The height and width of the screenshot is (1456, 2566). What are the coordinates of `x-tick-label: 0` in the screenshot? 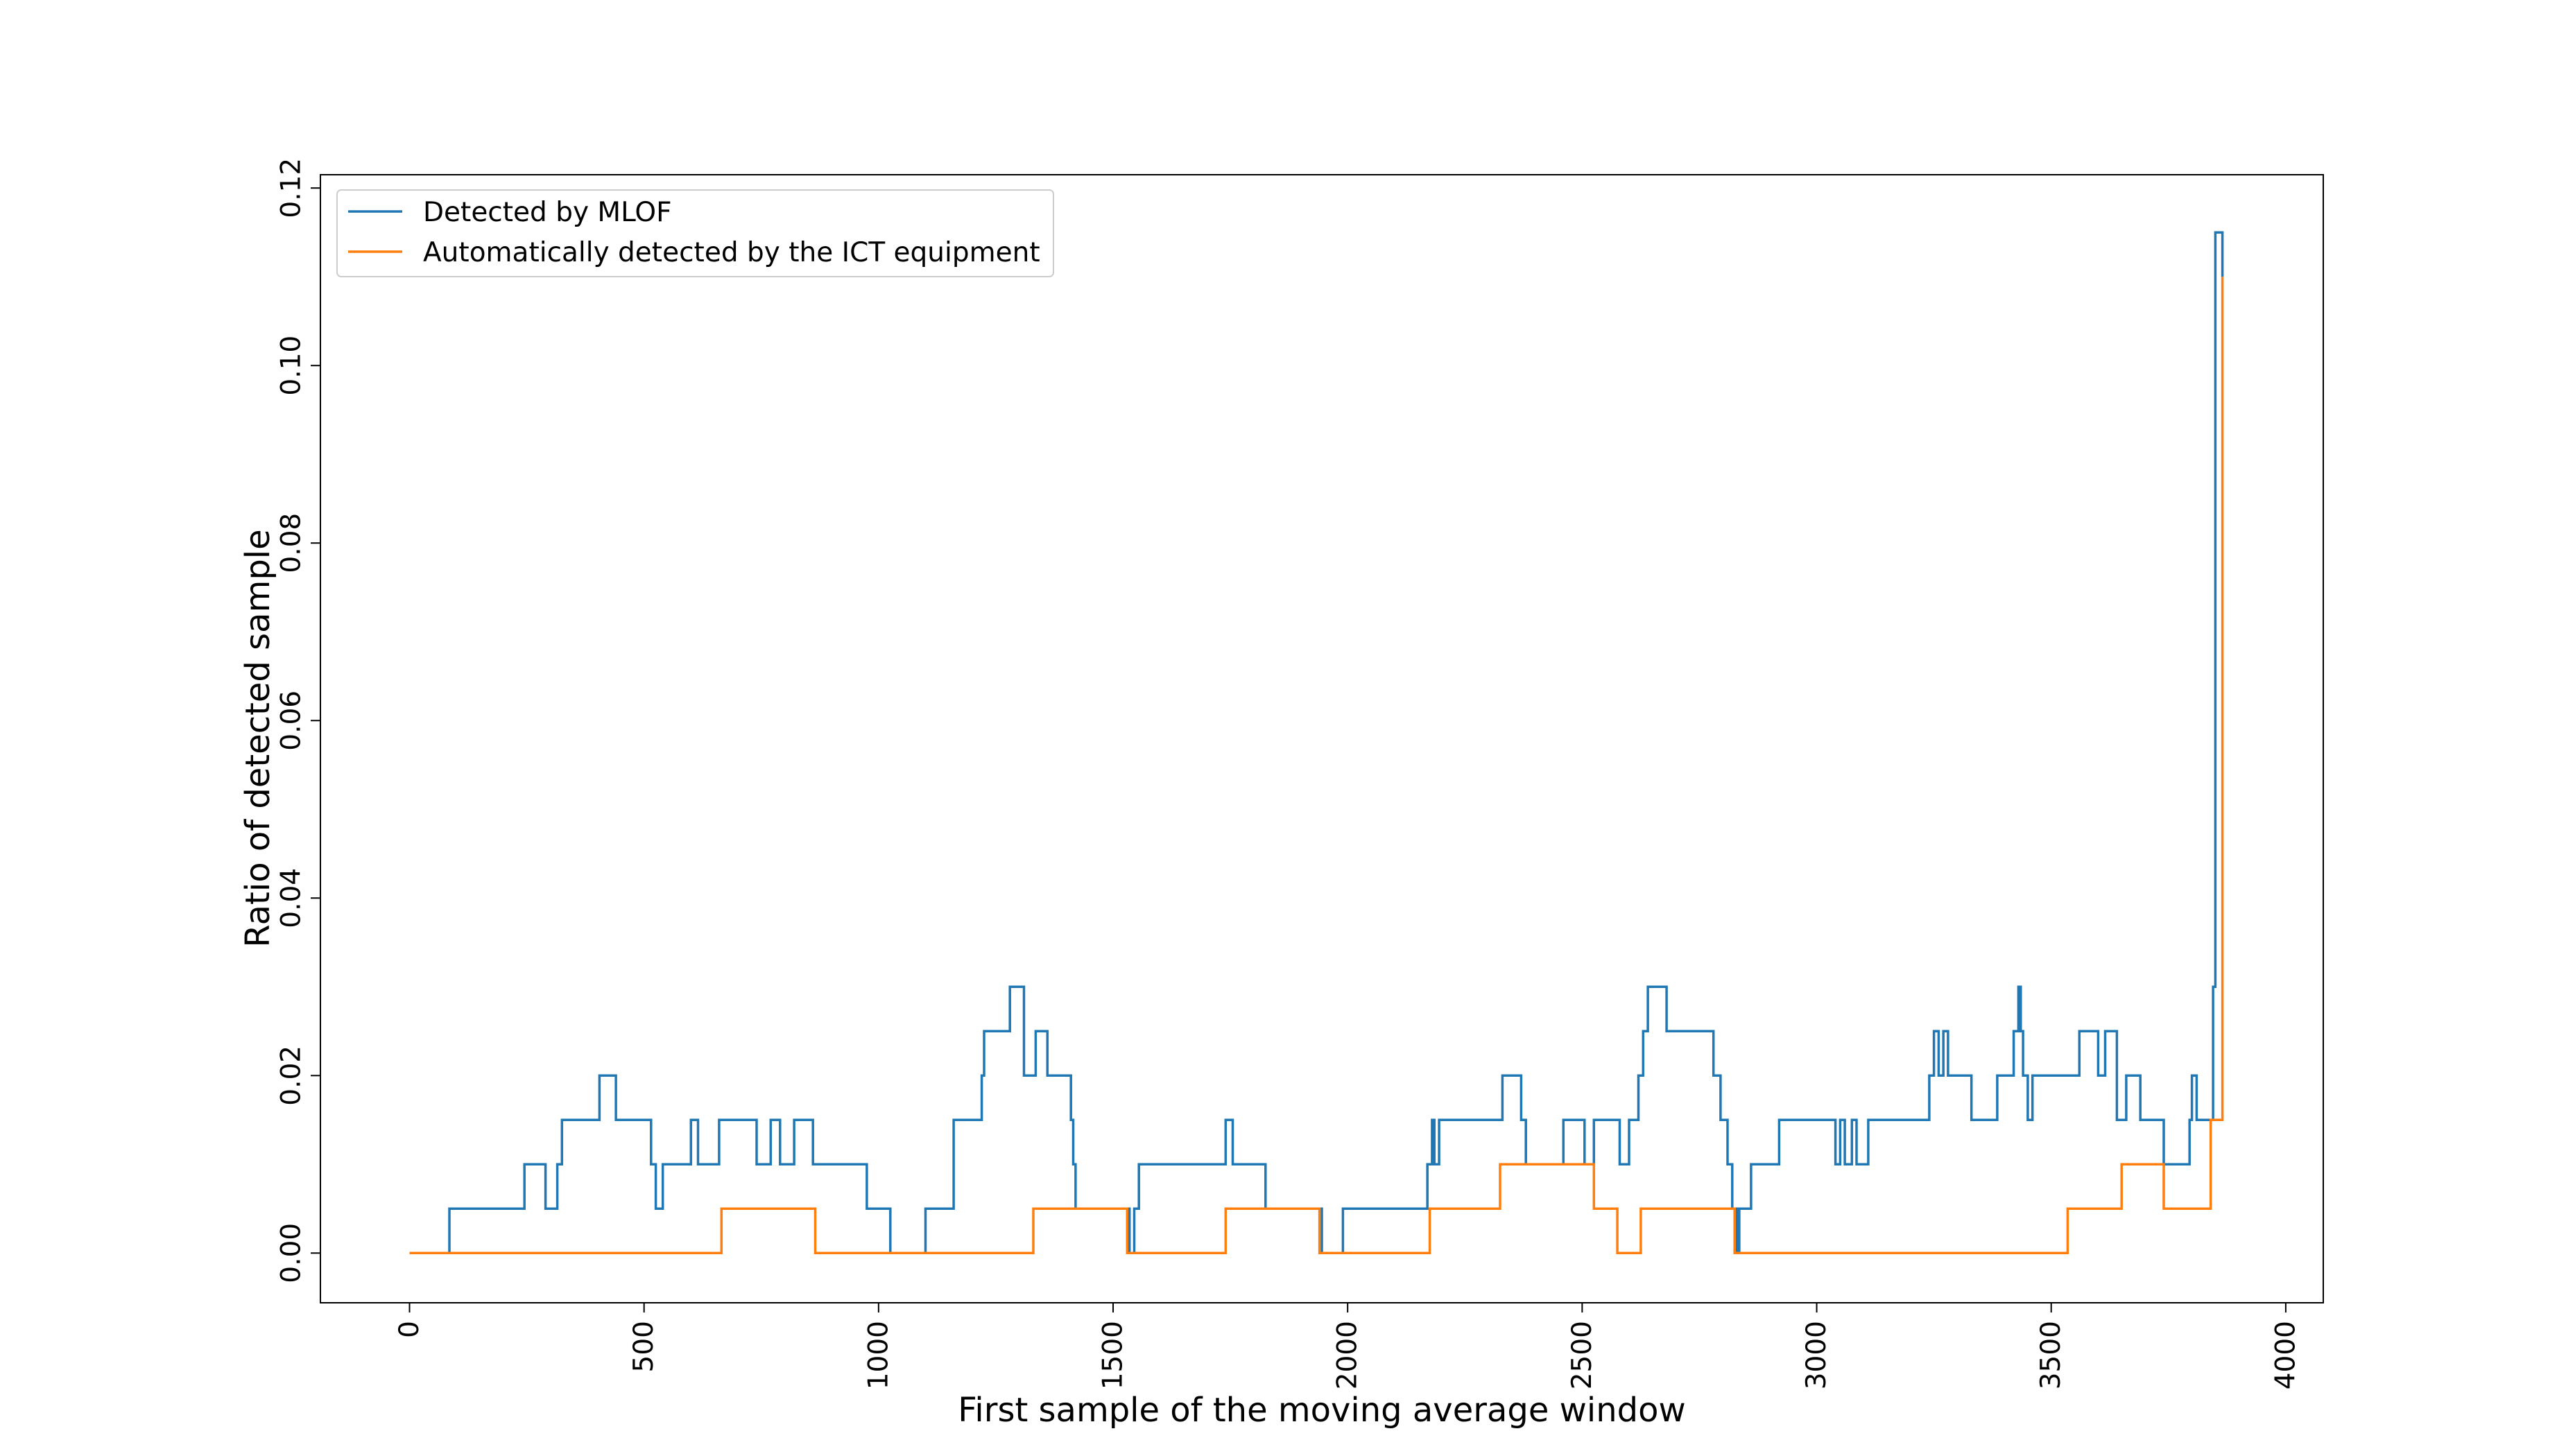 It's located at (409, 1329).